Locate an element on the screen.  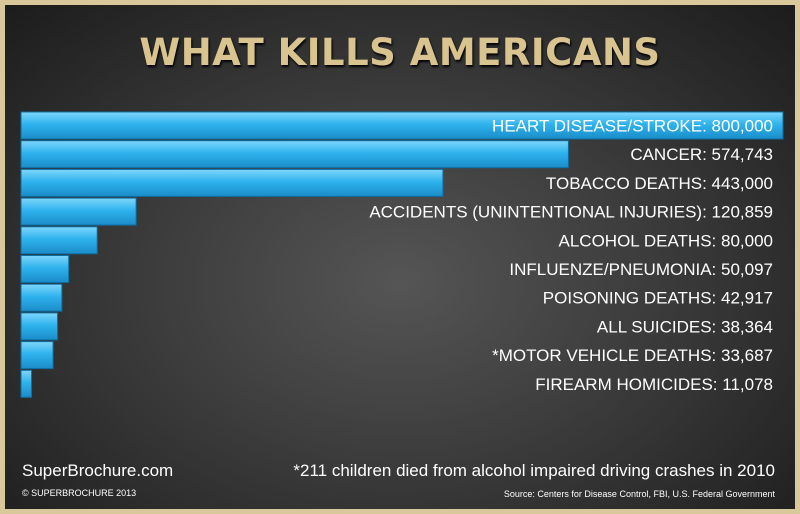
bar-label-0: HEART DISEASE/STROKE: 800,000 is located at coordinates (632, 126).